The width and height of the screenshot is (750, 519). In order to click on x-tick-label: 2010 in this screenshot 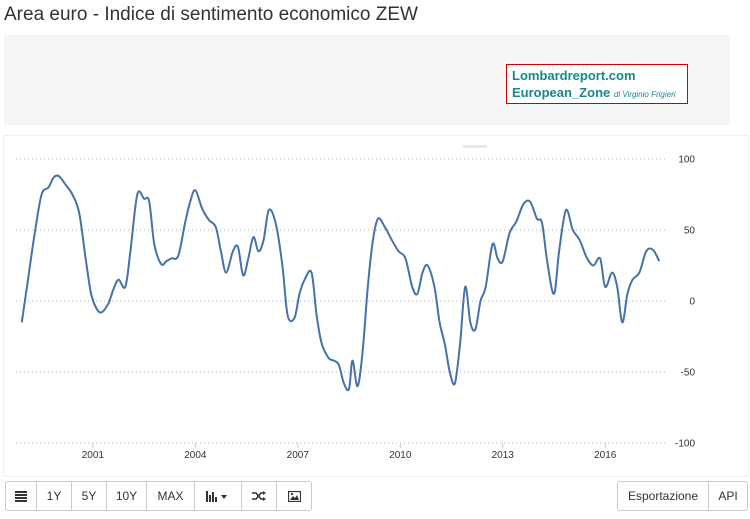, I will do `click(400, 455)`.